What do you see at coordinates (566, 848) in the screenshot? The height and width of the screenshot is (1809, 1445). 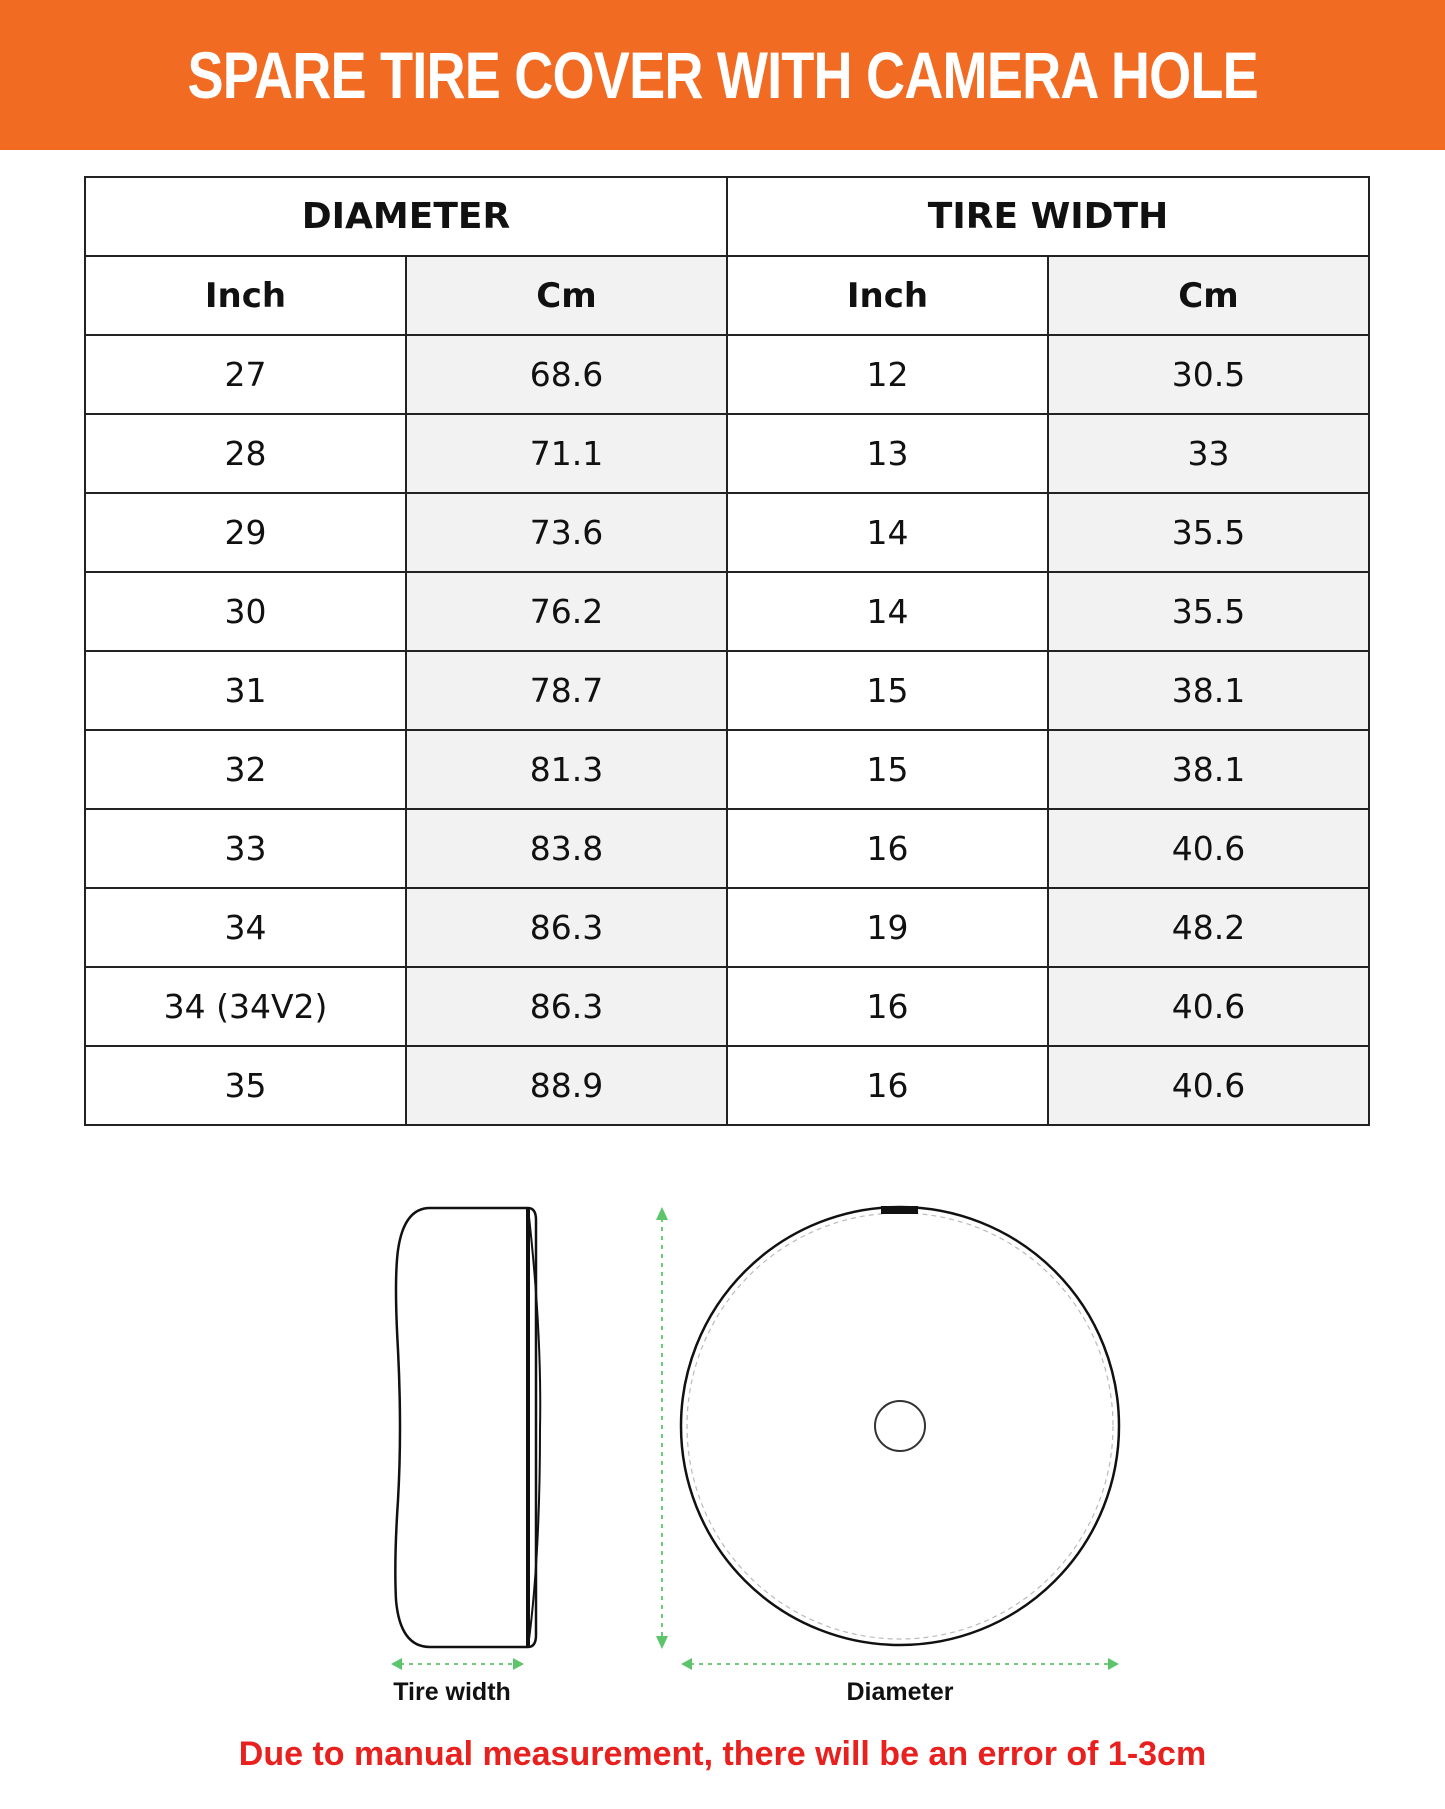 I see `diameter-cm-cell: 83.8` at bounding box center [566, 848].